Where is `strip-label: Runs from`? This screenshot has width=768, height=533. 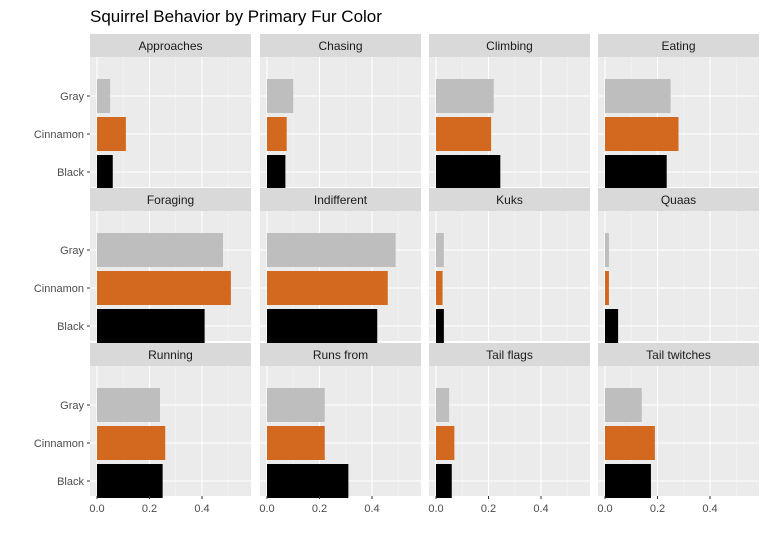 strip-label: Runs from is located at coordinates (340, 355).